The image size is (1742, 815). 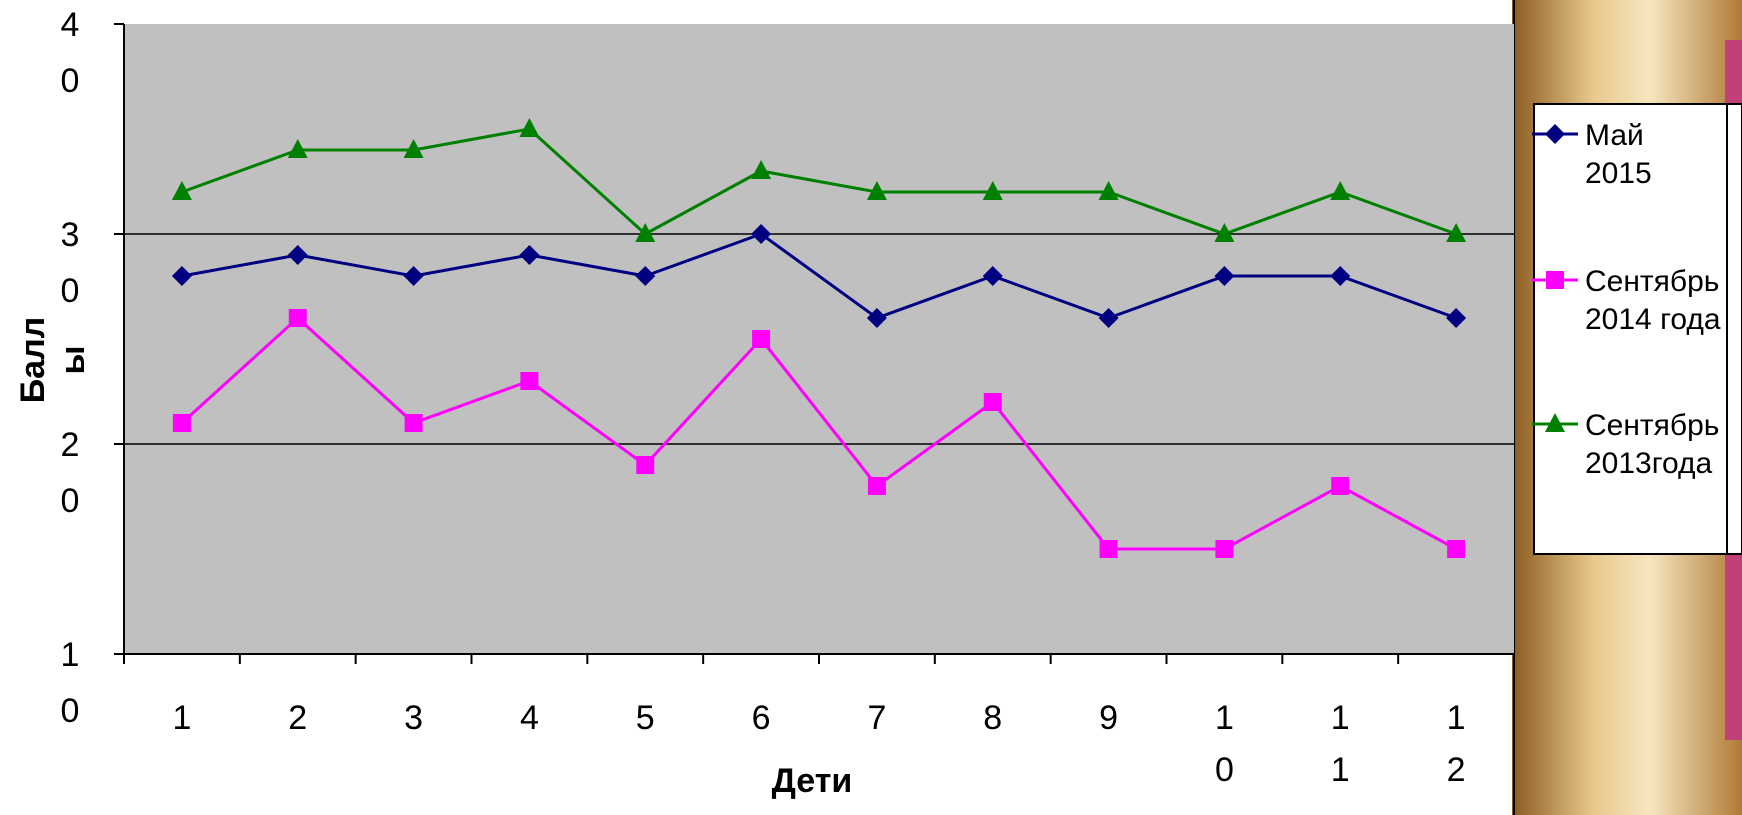 I want to click on y-tick-labels: 1 0 2 0 3 0 4 0, so click(x=70, y=368).